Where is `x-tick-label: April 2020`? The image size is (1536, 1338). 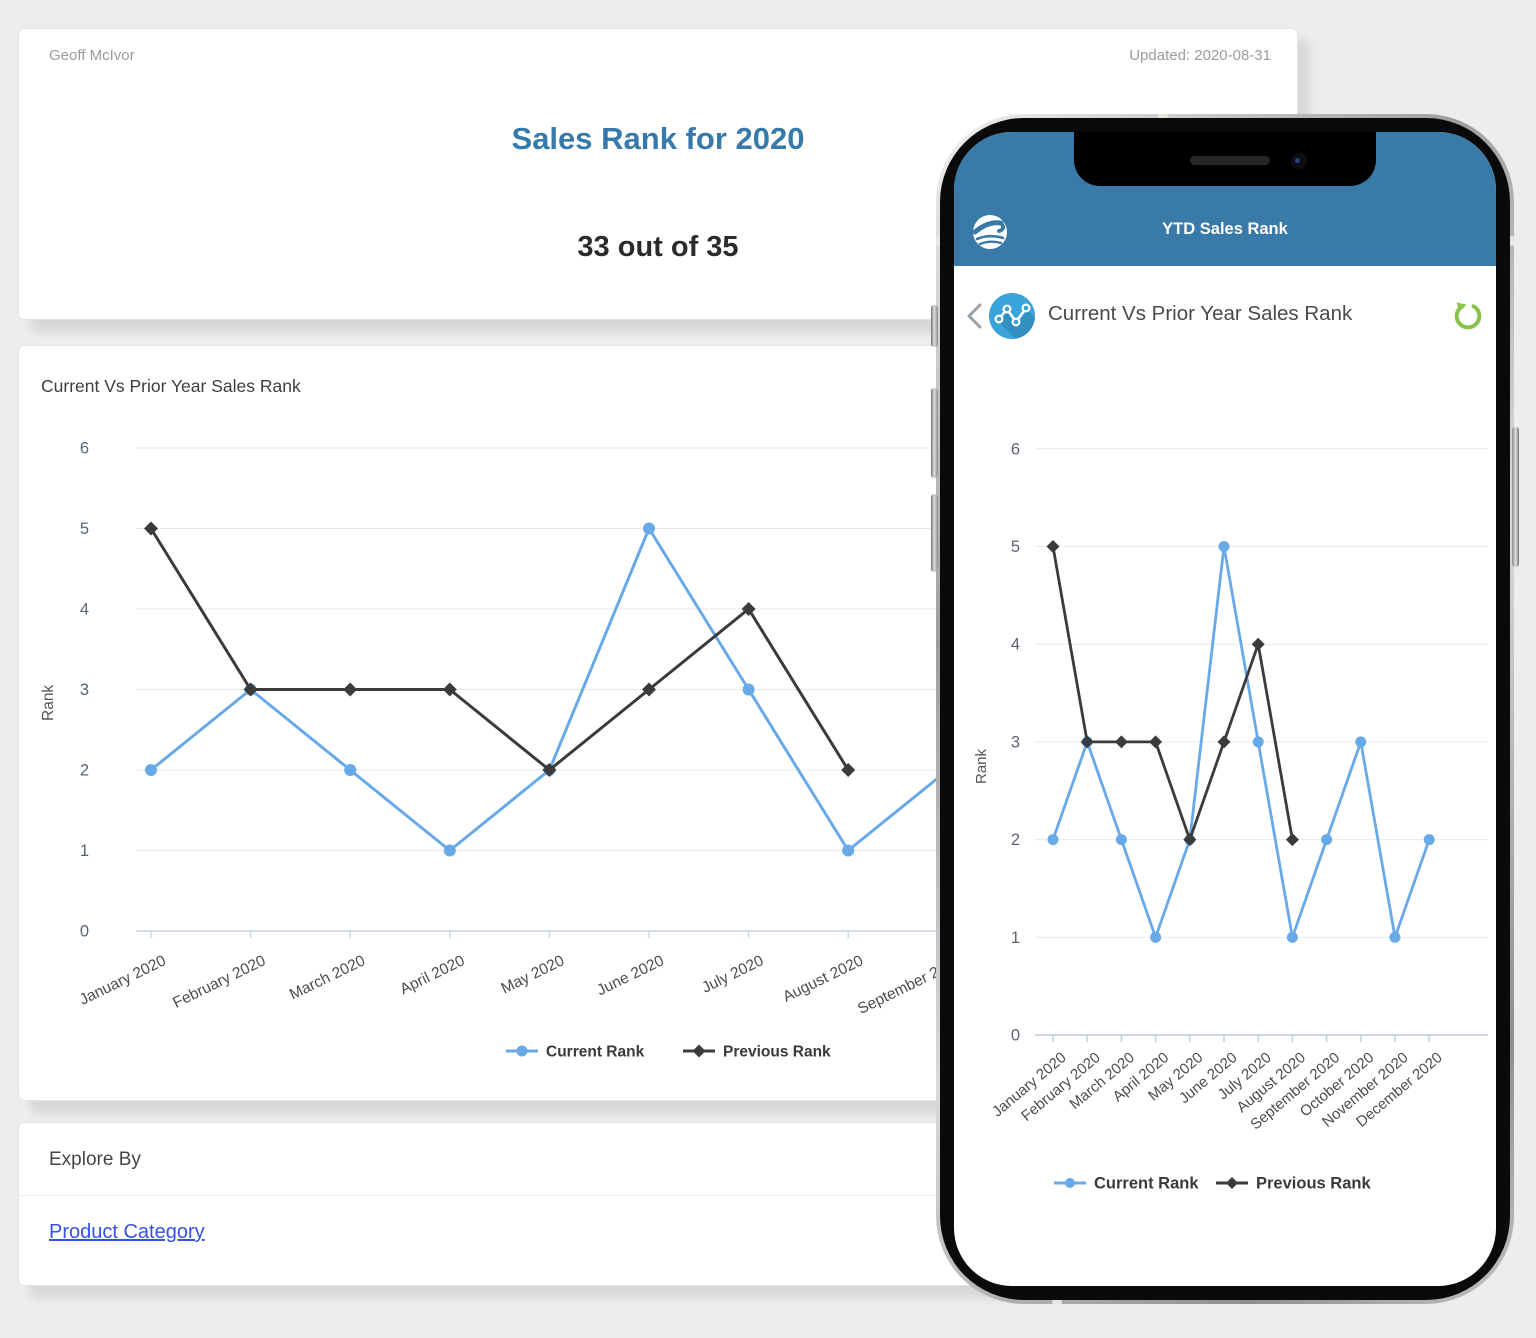
x-tick-label: April 2020 is located at coordinates (432, 975).